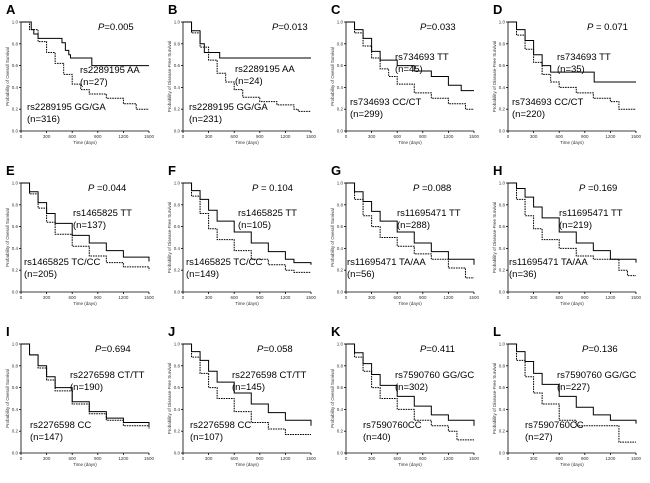 This screenshot has height=483, width=650. What do you see at coordinates (440, 27) in the screenshot?
I see `p-value-number: =0.033` at bounding box center [440, 27].